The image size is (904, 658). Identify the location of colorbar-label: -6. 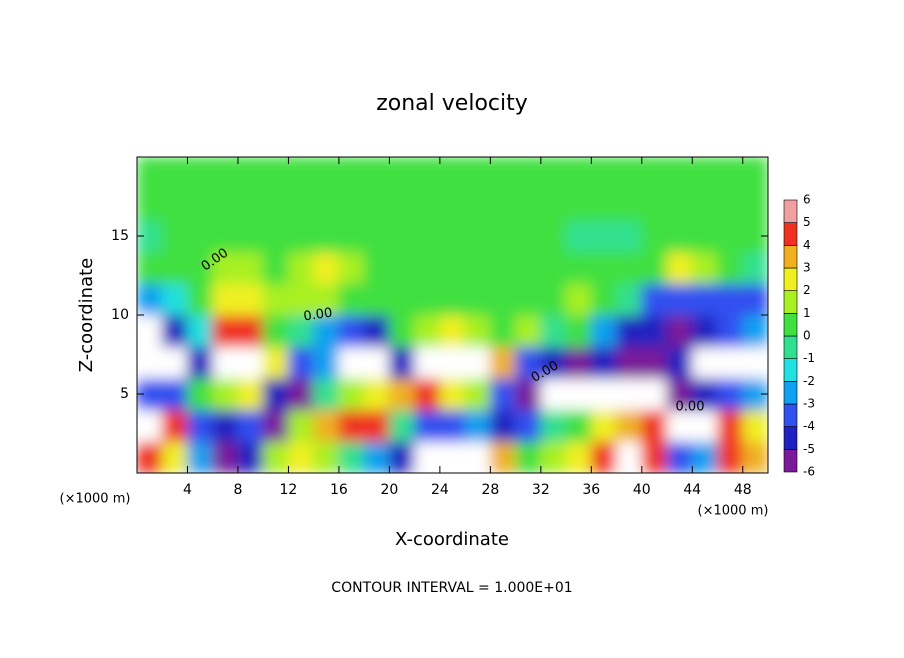
(809, 472).